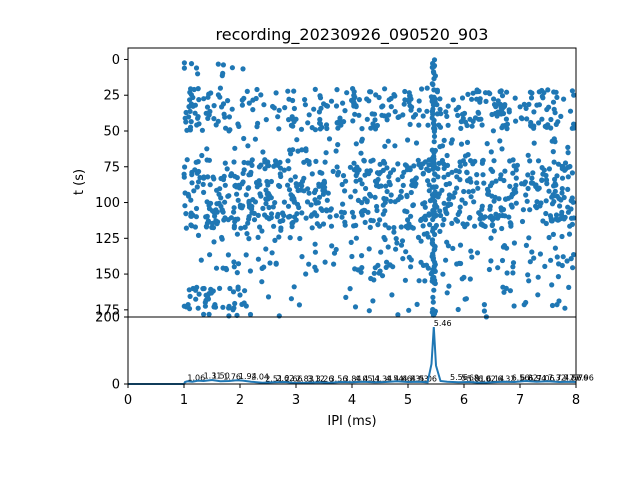 The image size is (640, 480). What do you see at coordinates (107, 203) in the screenshot?
I see `raster-y-tick-label: 100` at bounding box center [107, 203].